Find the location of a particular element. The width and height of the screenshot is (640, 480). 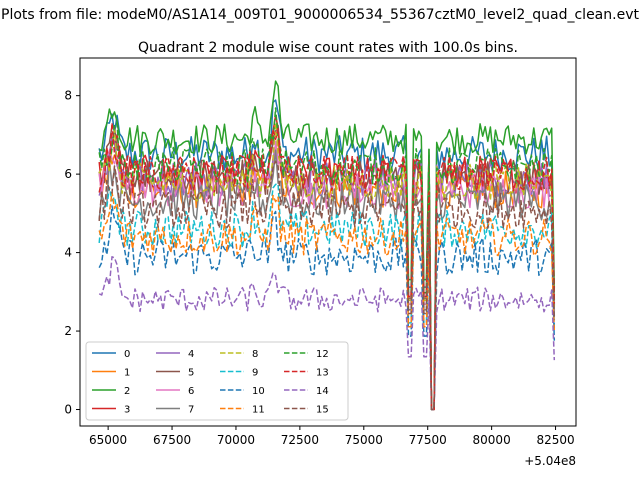

x-tick-label: 72500 is located at coordinates (300, 440).